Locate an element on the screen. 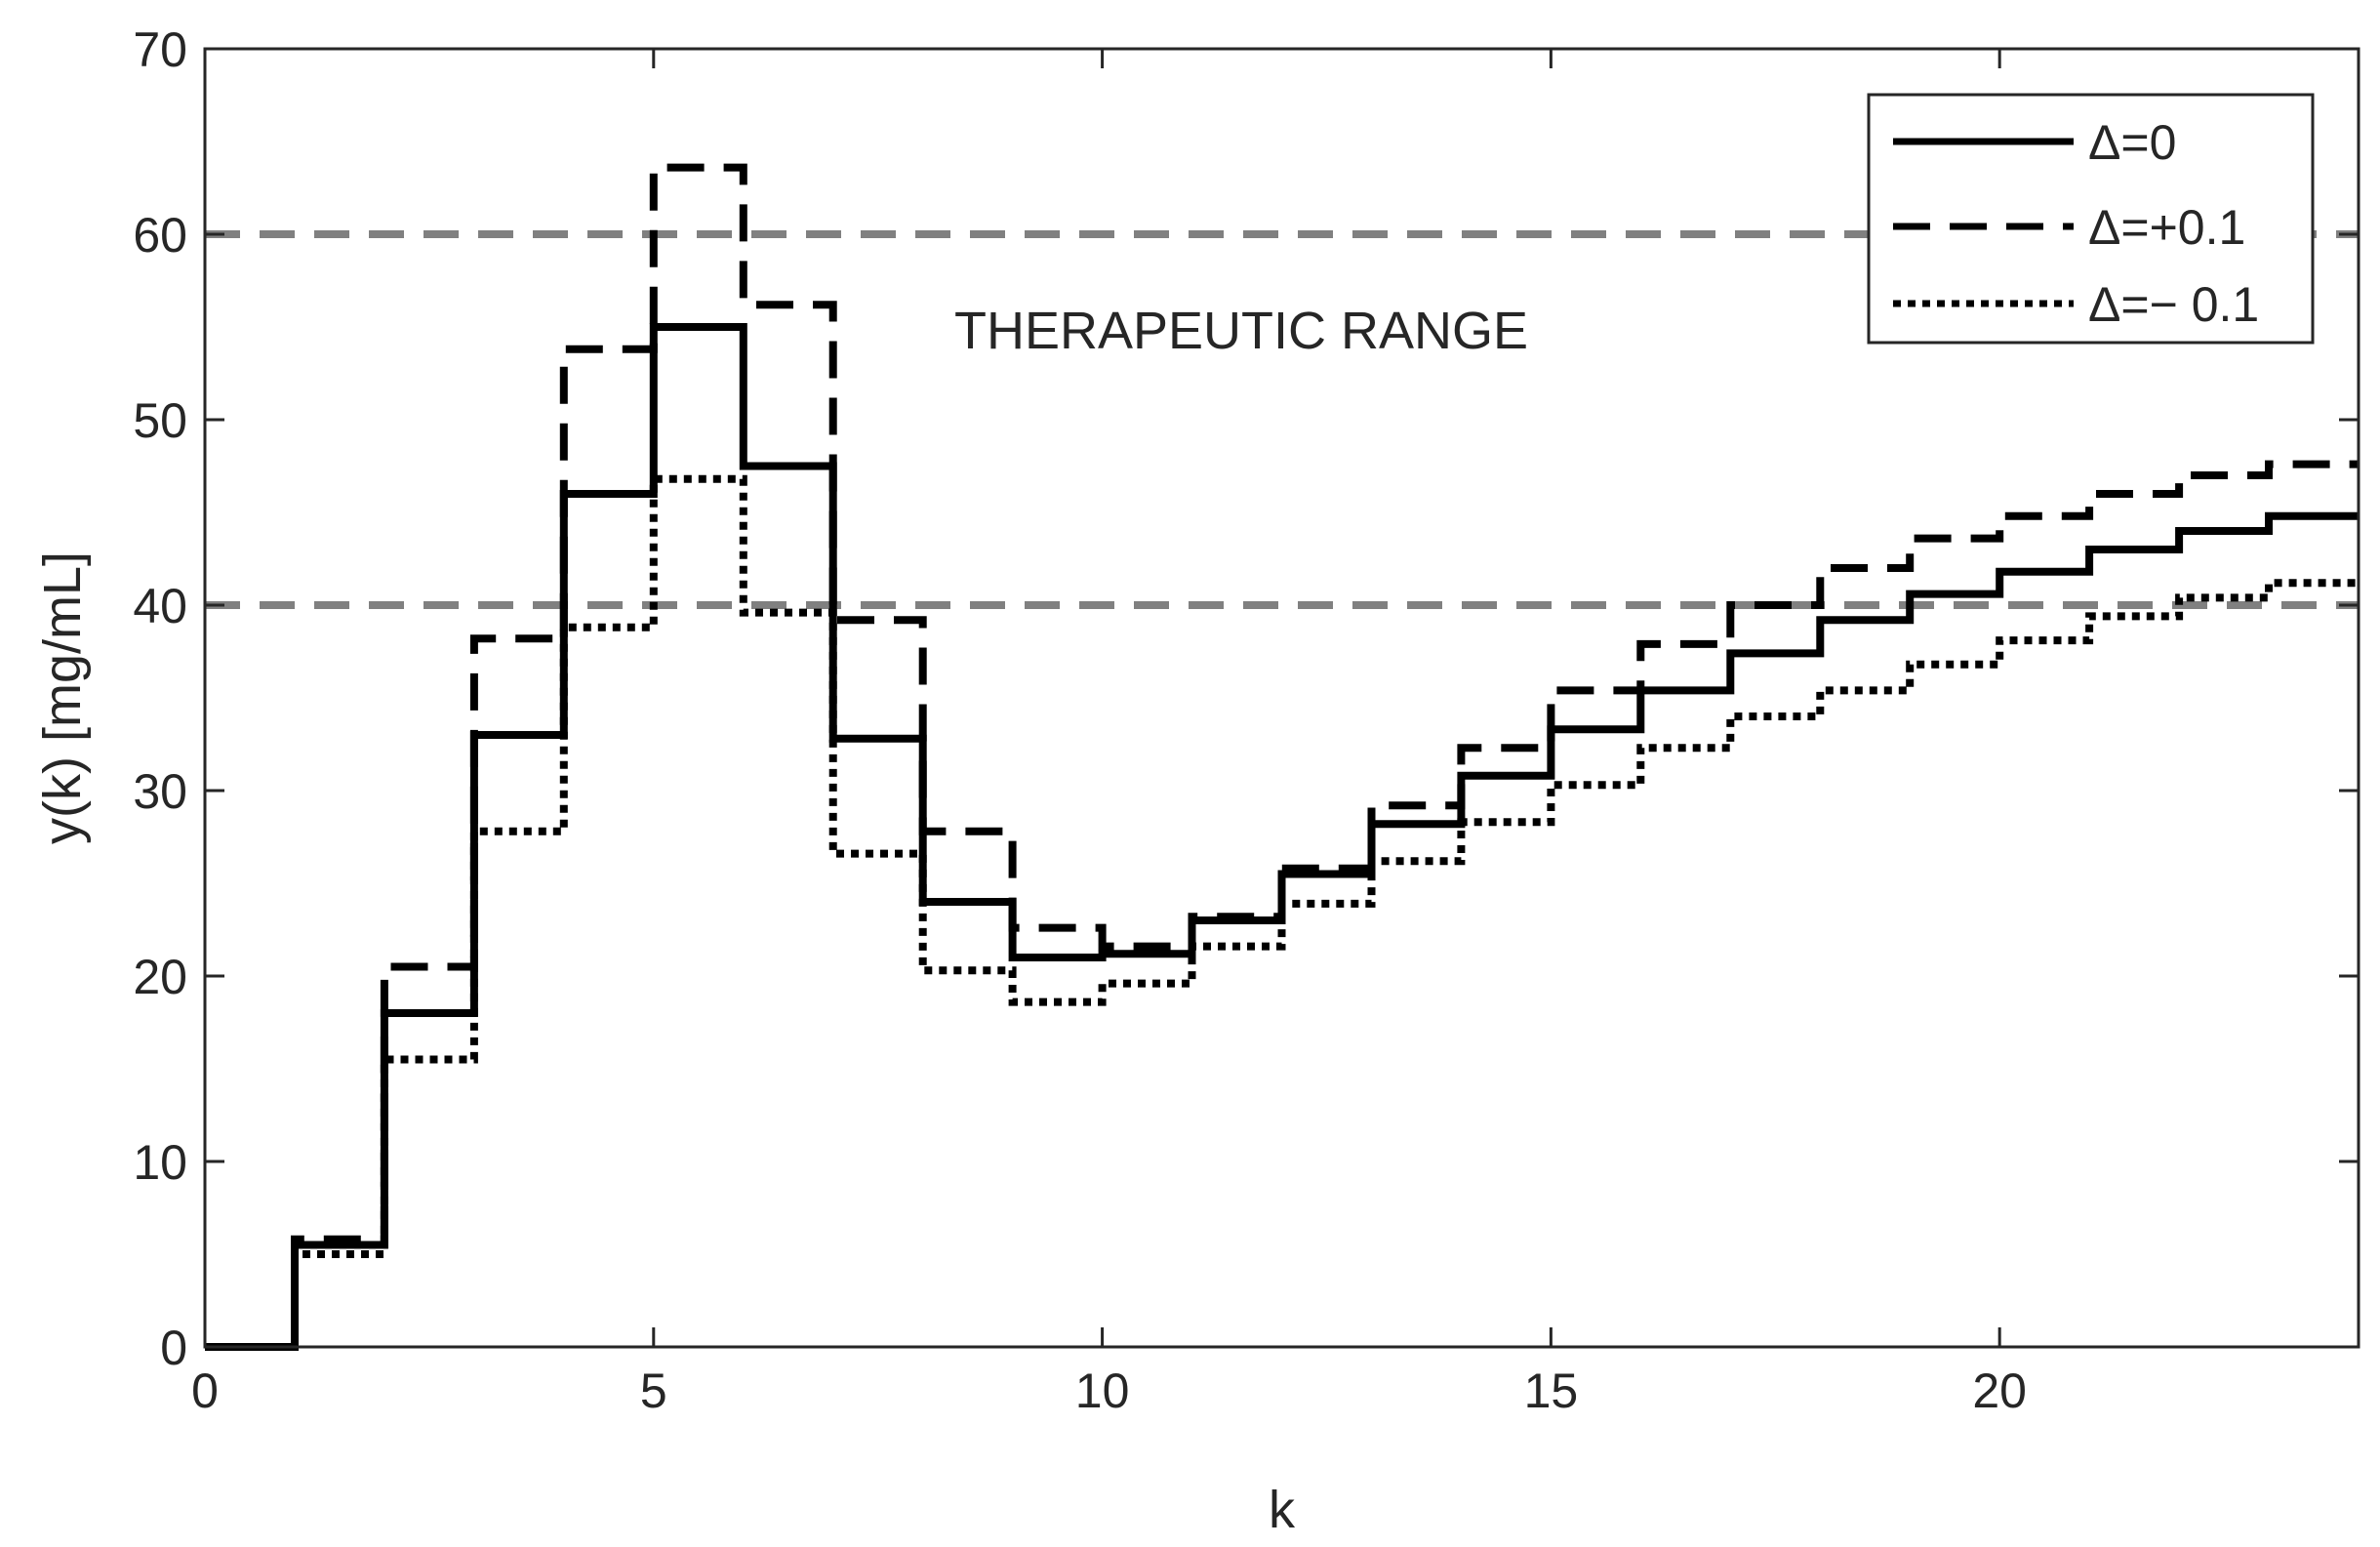 This screenshot has height=1547, width=2380. legend-label-delta-0: Δ=0 is located at coordinates (2132, 142).